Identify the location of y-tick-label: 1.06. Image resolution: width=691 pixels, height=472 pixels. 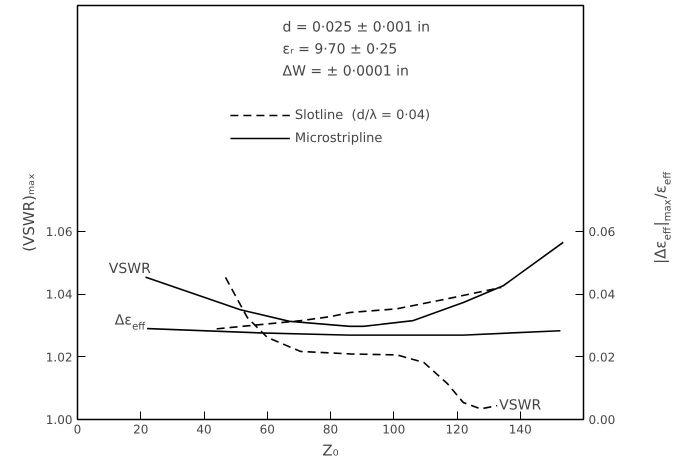
(59, 231).